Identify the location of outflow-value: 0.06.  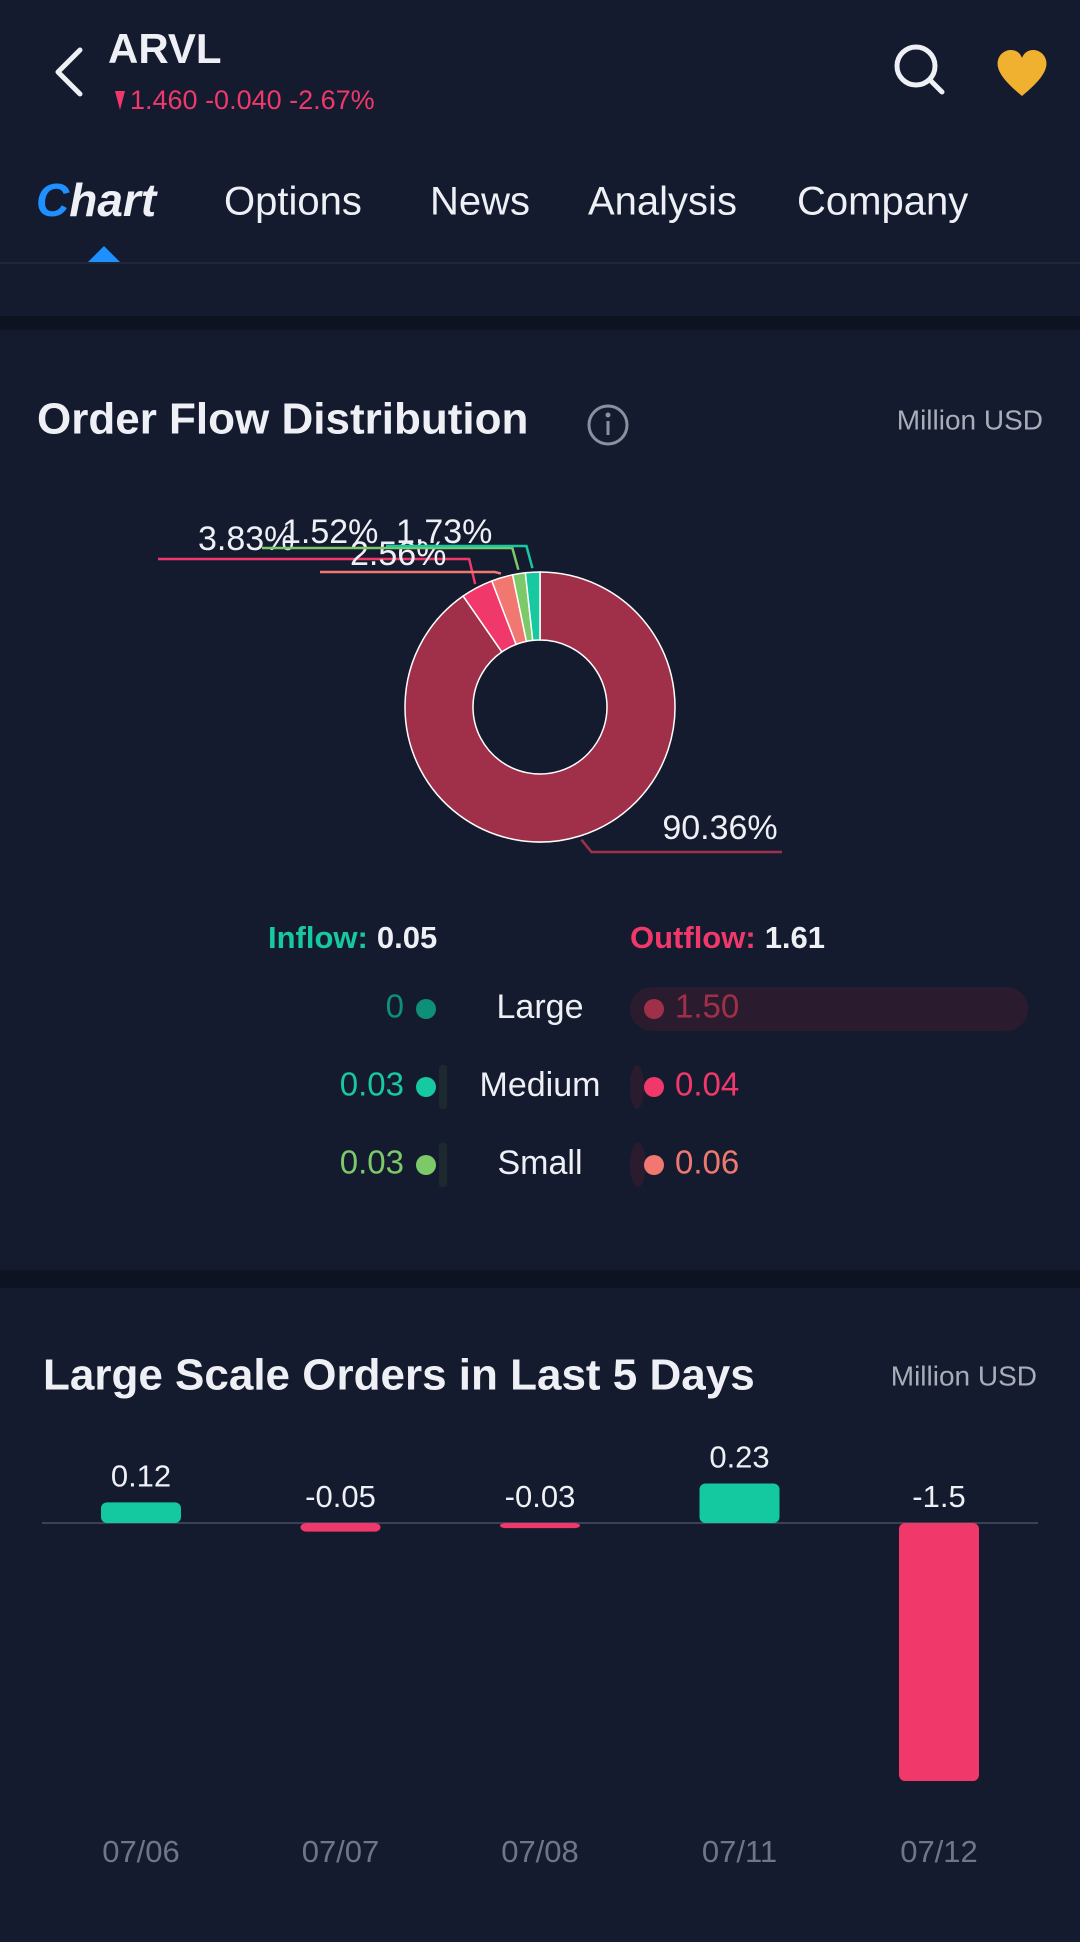
(707, 1162).